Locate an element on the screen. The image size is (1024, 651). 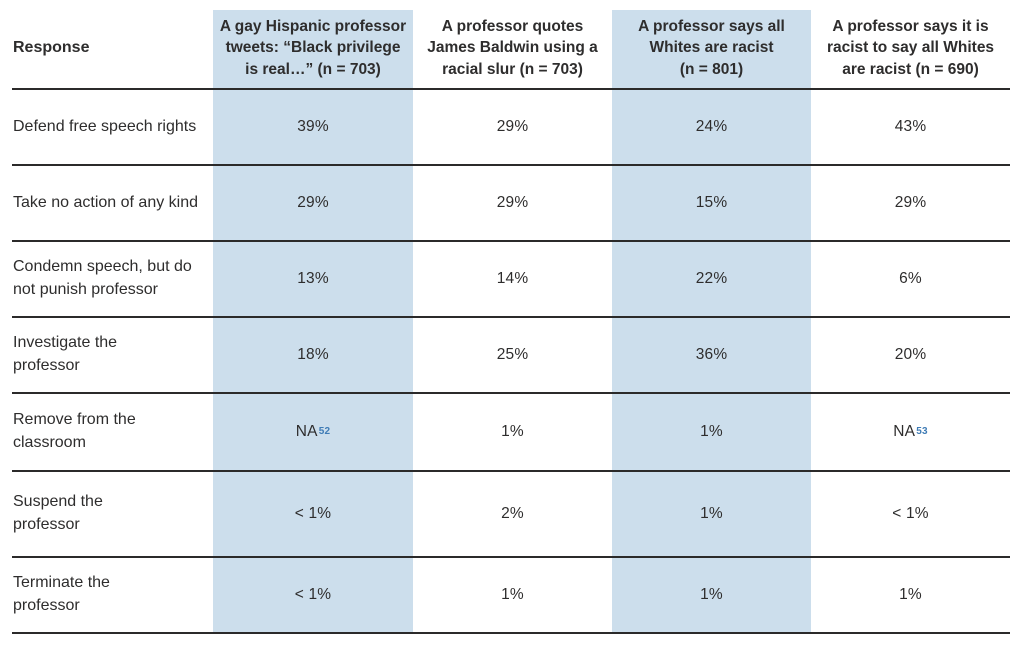
table-cell: NA 52 is located at coordinates (313, 431).